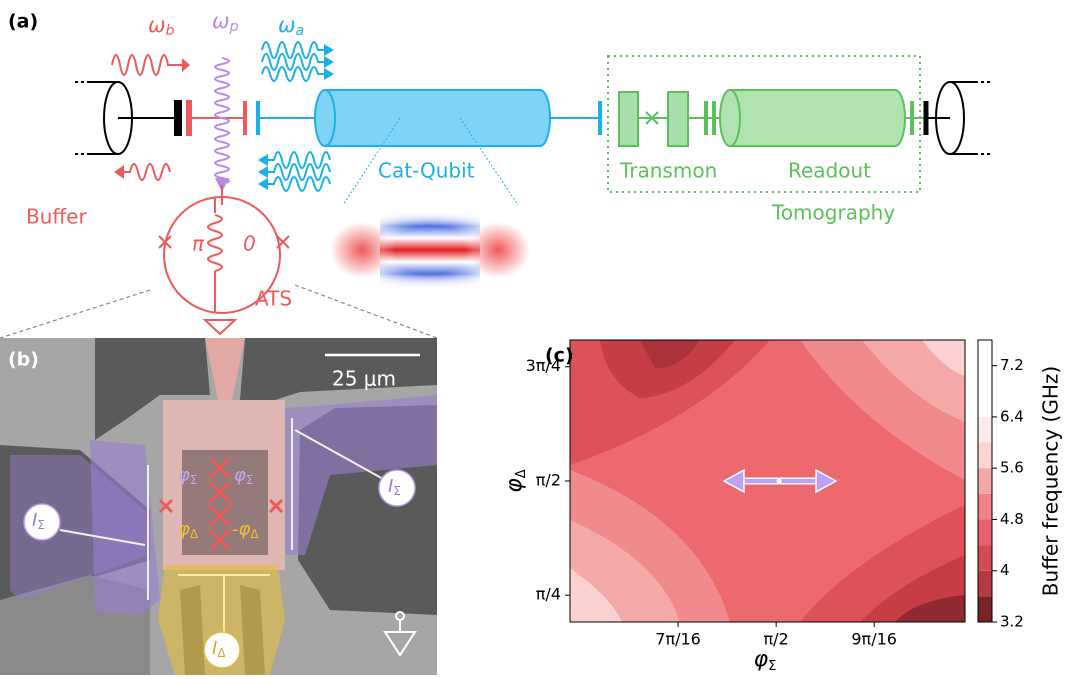  Describe the element at coordinates (222, 116) in the screenshot. I see `waves` at that location.